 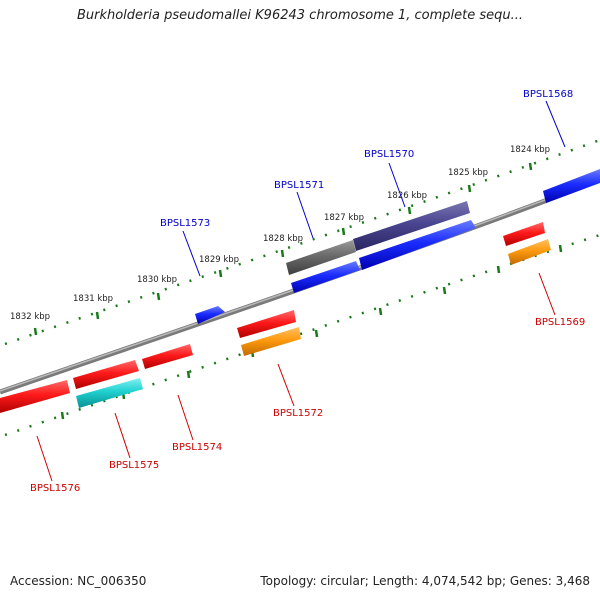 I want to click on gene-blue-small, so click(x=325, y=277).